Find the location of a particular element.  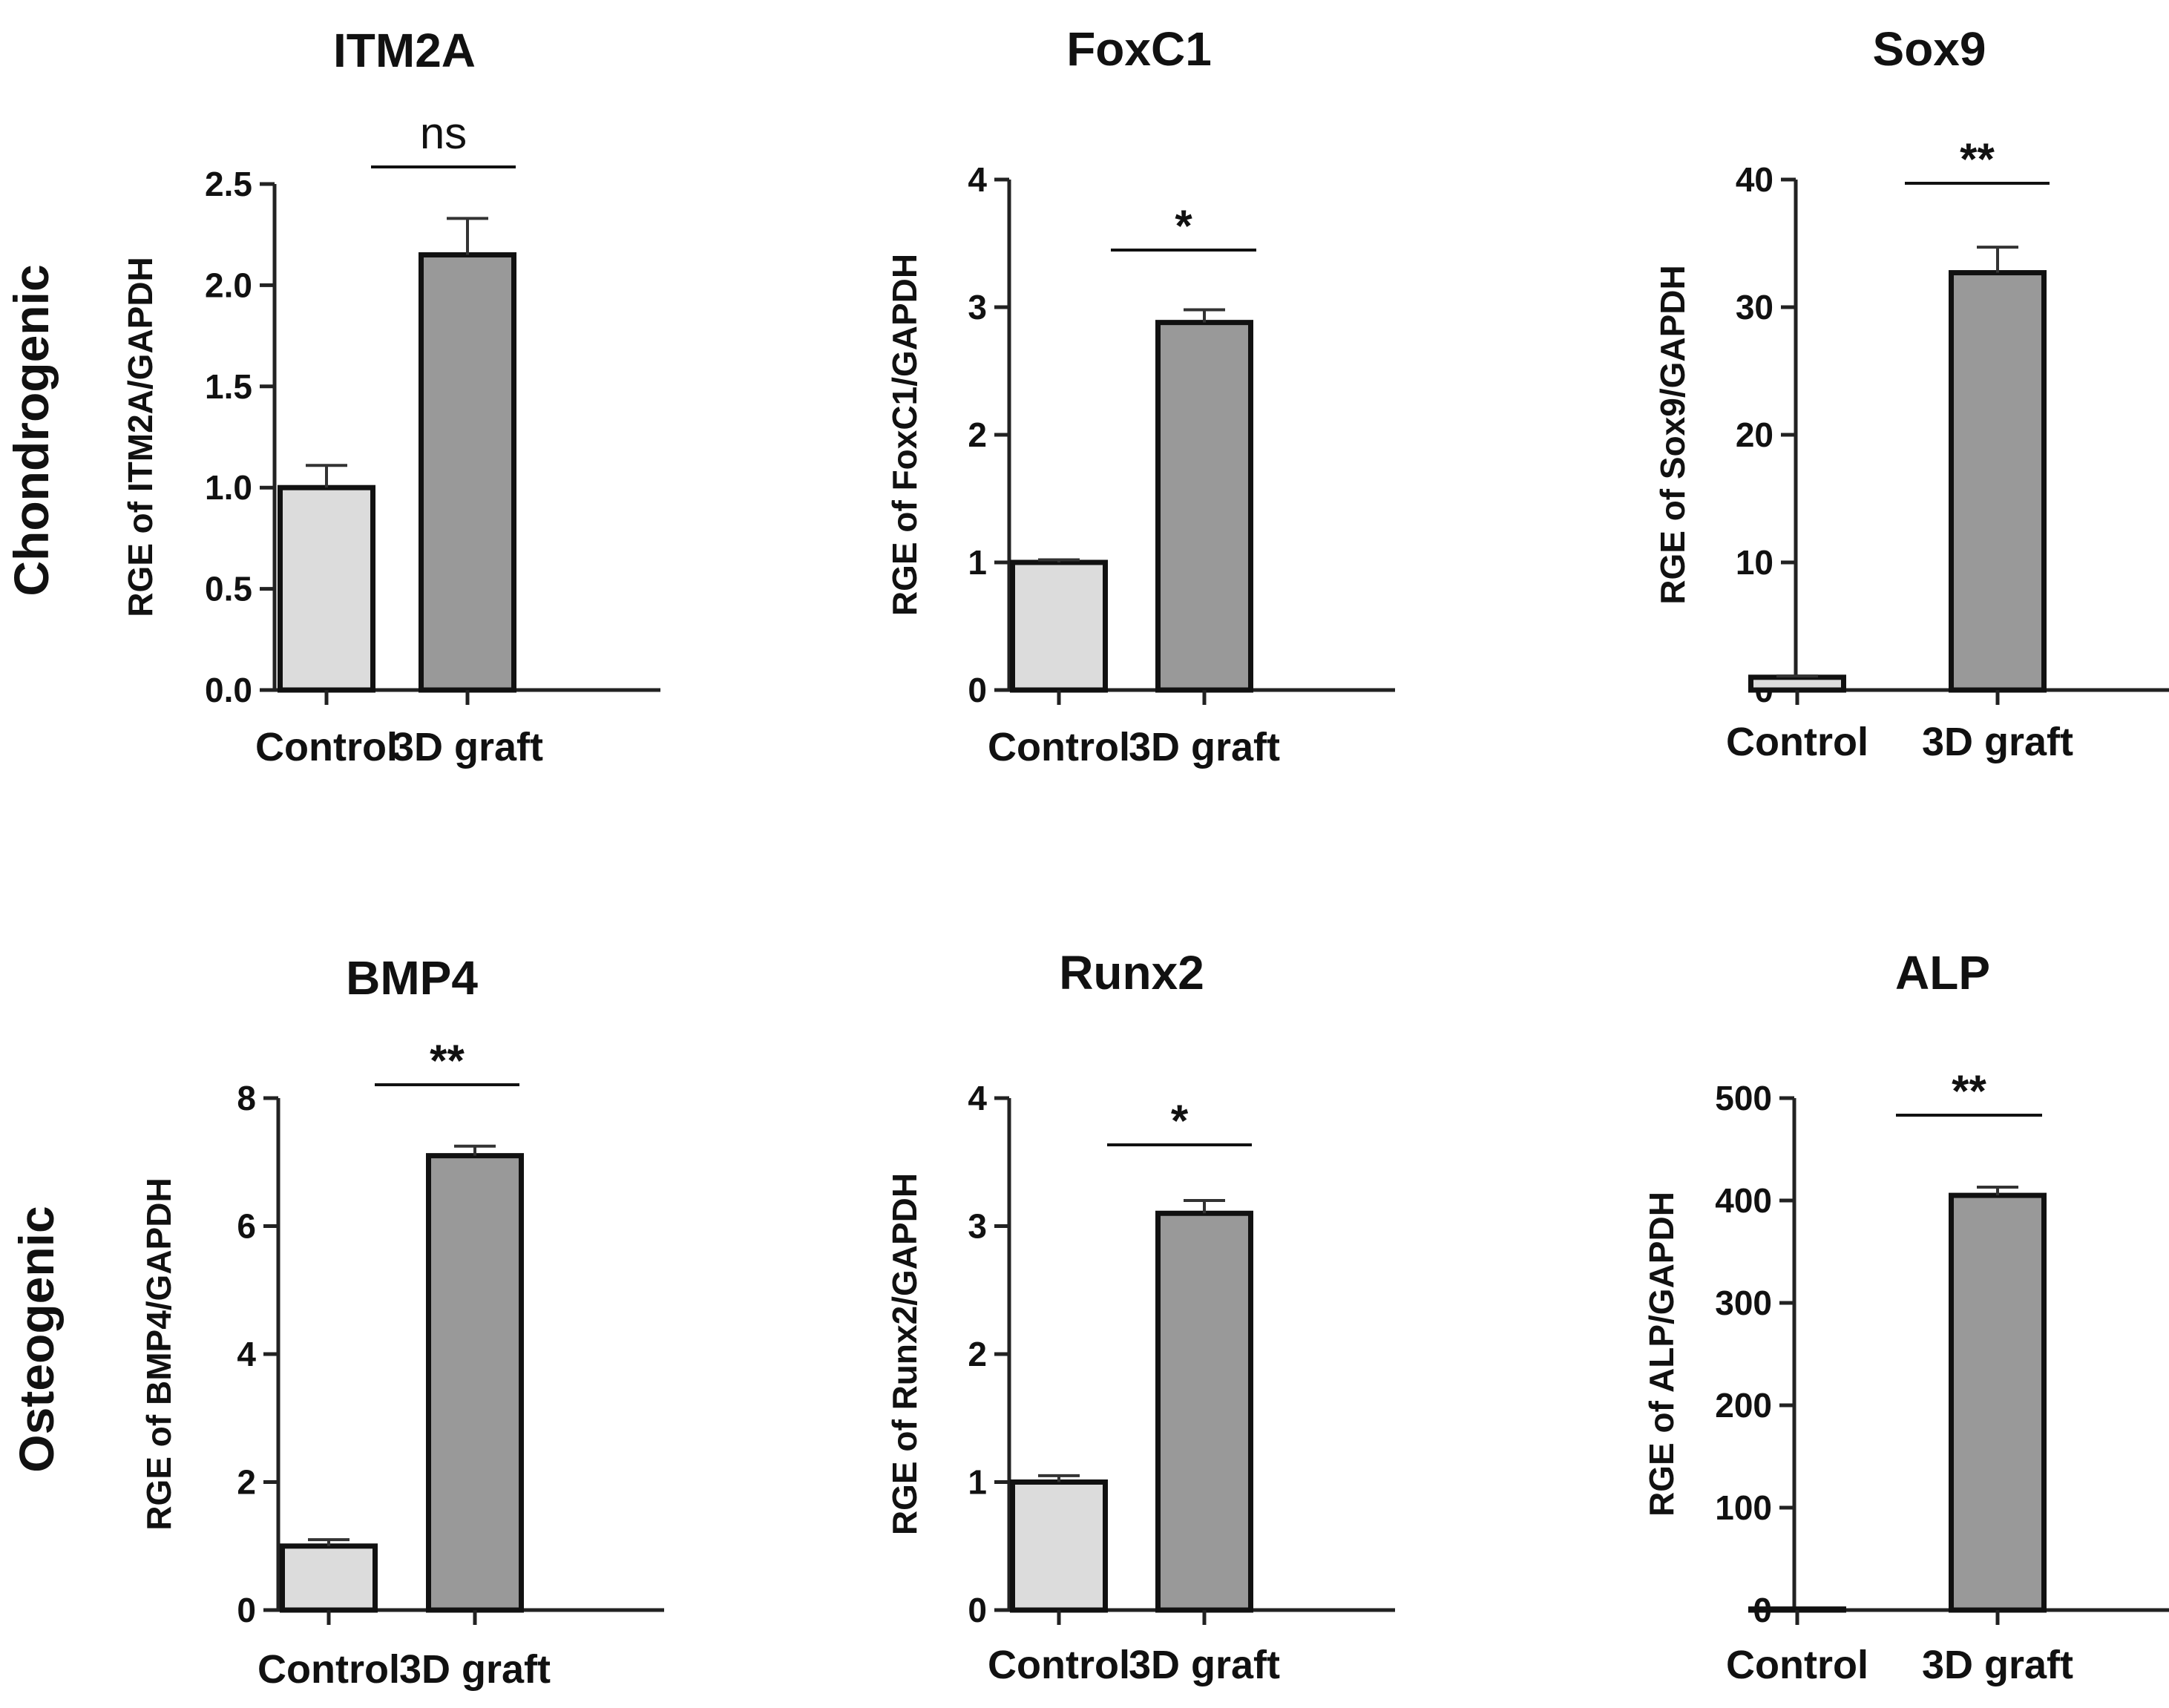

y-tick-label: 2.5 is located at coordinates (229, 184).